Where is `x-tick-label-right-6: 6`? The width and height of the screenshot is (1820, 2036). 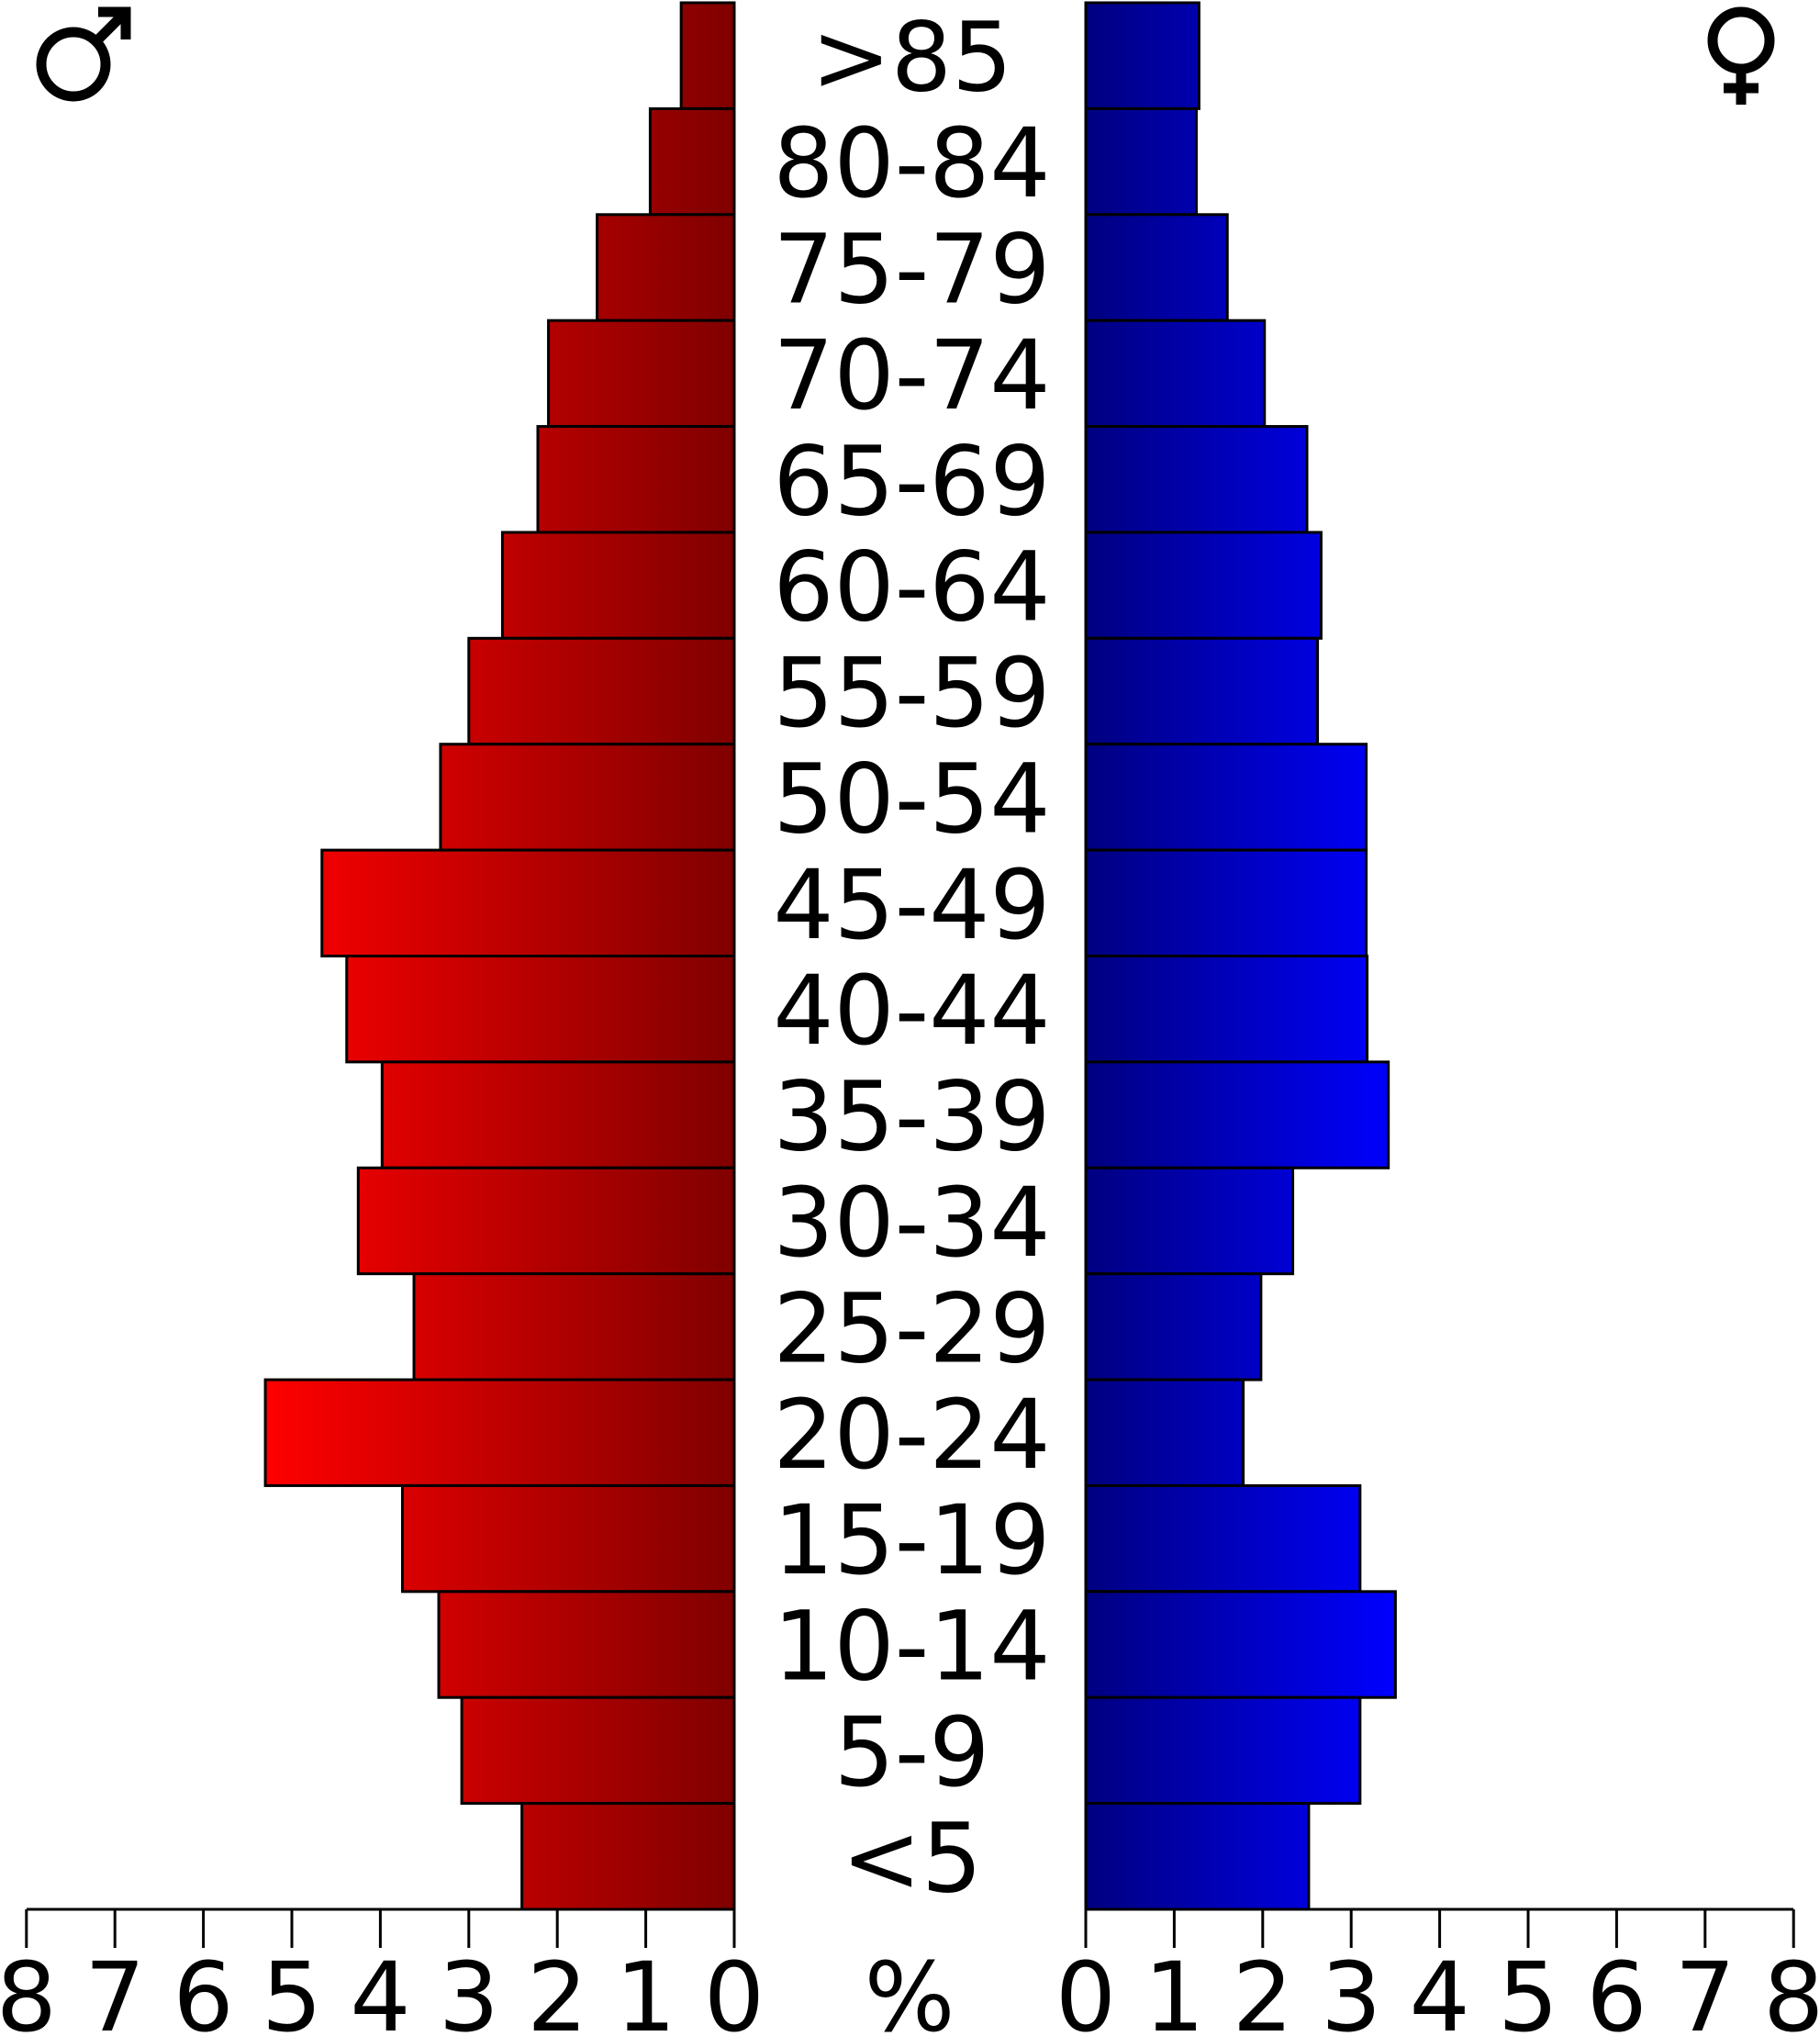 x-tick-label-right-6: 6 is located at coordinates (1616, 1988).